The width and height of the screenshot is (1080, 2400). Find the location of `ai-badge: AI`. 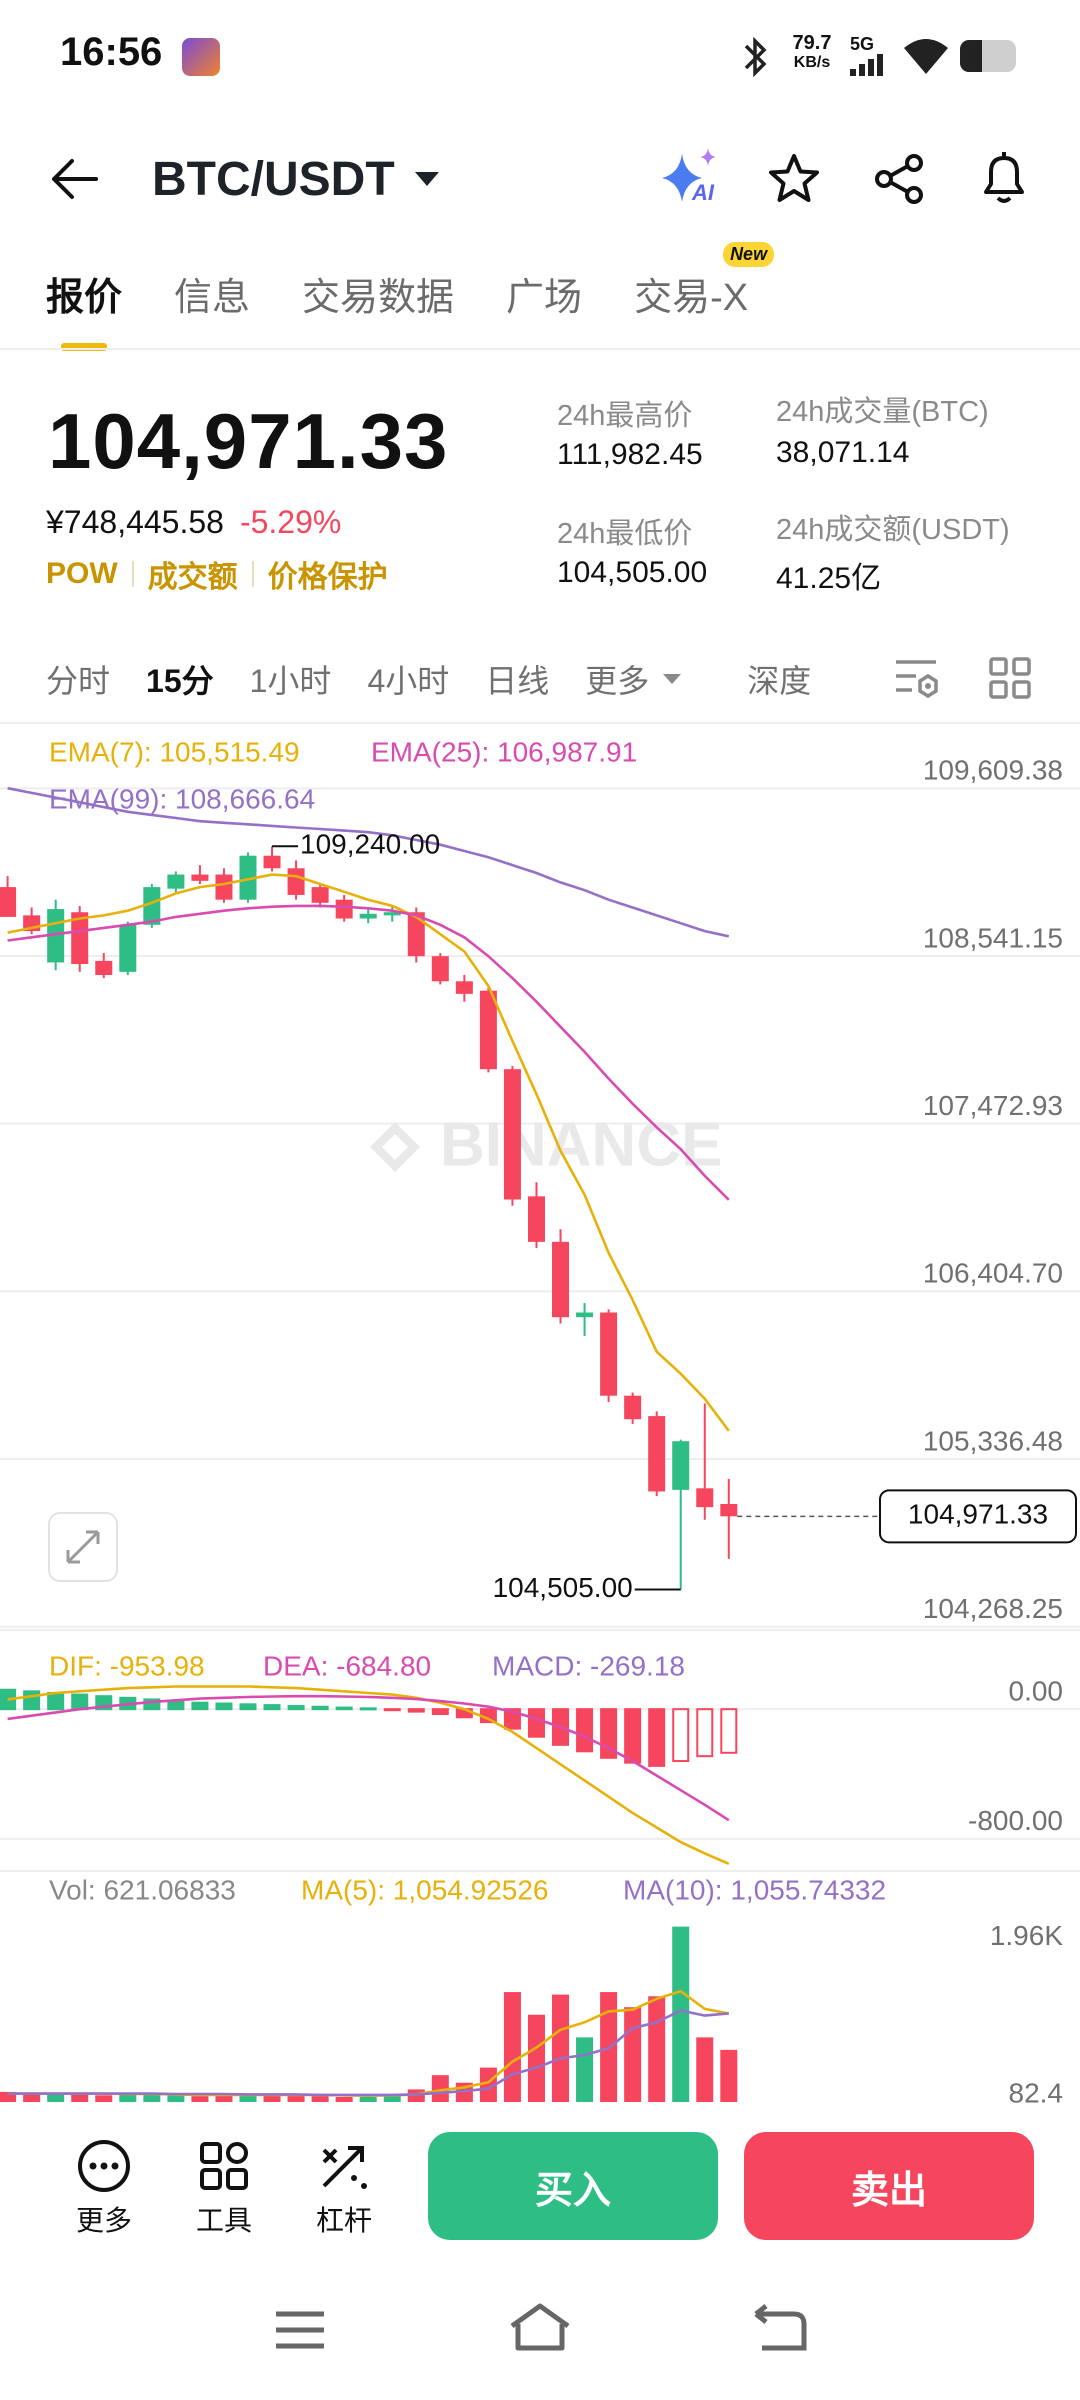

ai-badge: AI is located at coordinates (703, 192).